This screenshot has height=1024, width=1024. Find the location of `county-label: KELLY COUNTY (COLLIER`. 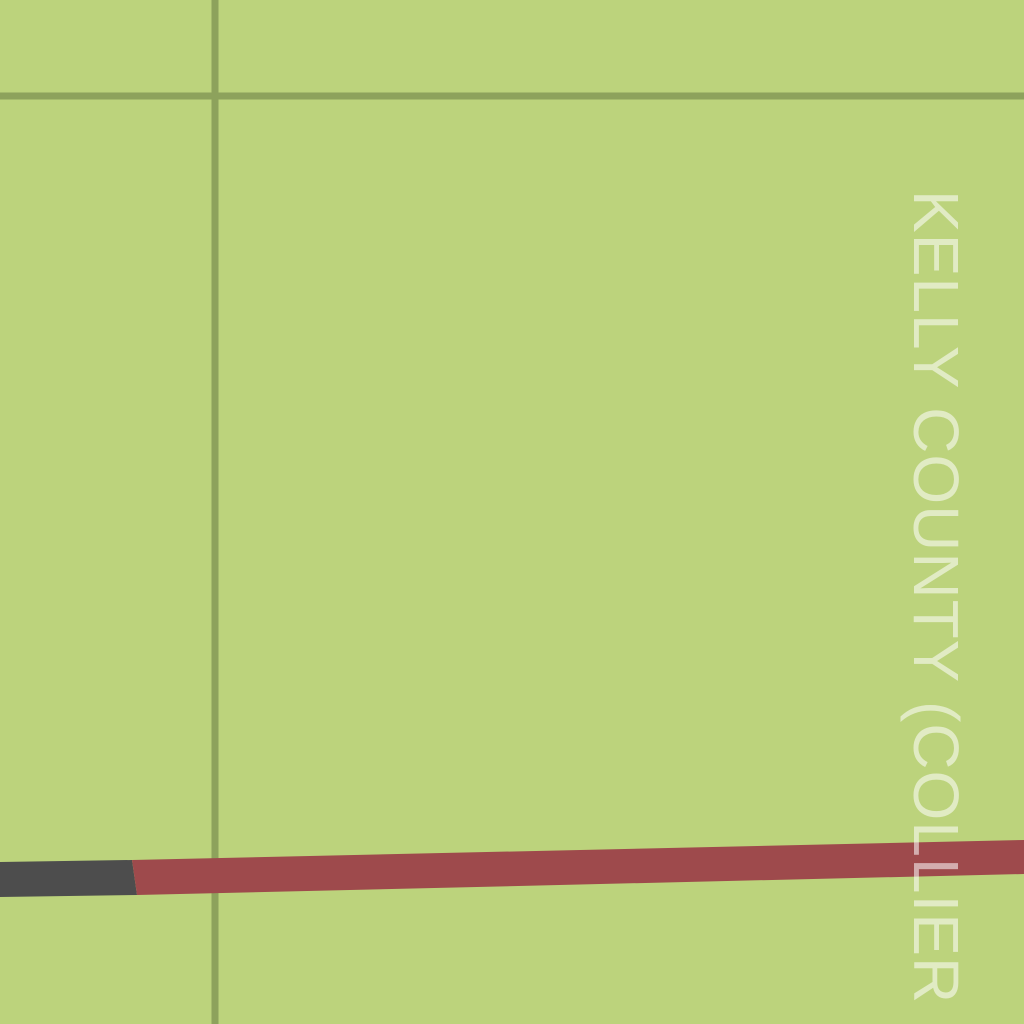

county-label: KELLY COUNTY (COLLIER is located at coordinates (936, 597).